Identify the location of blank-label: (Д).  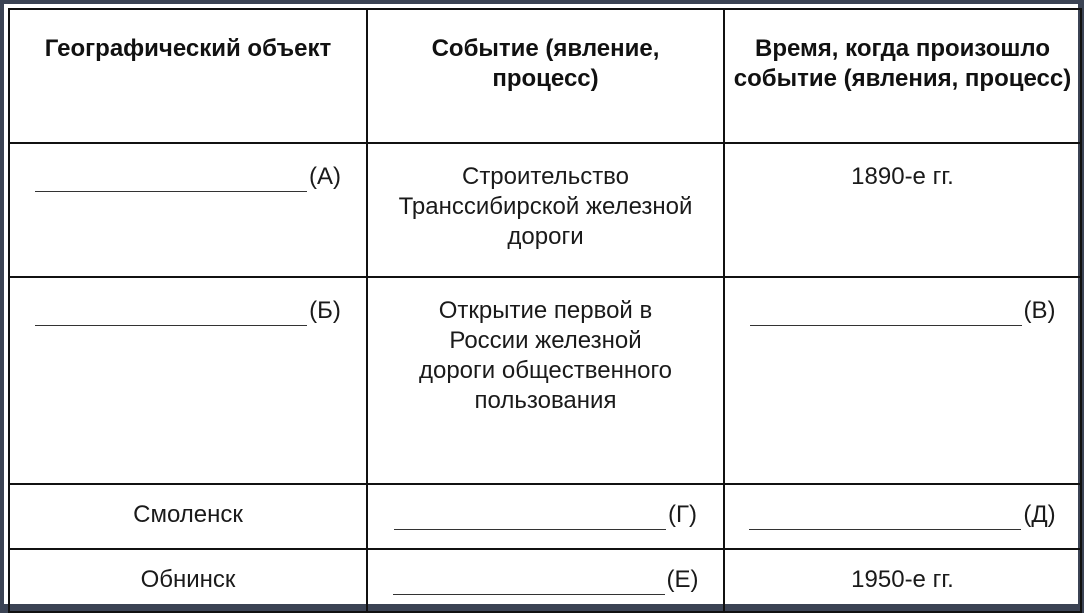
(1039, 514).